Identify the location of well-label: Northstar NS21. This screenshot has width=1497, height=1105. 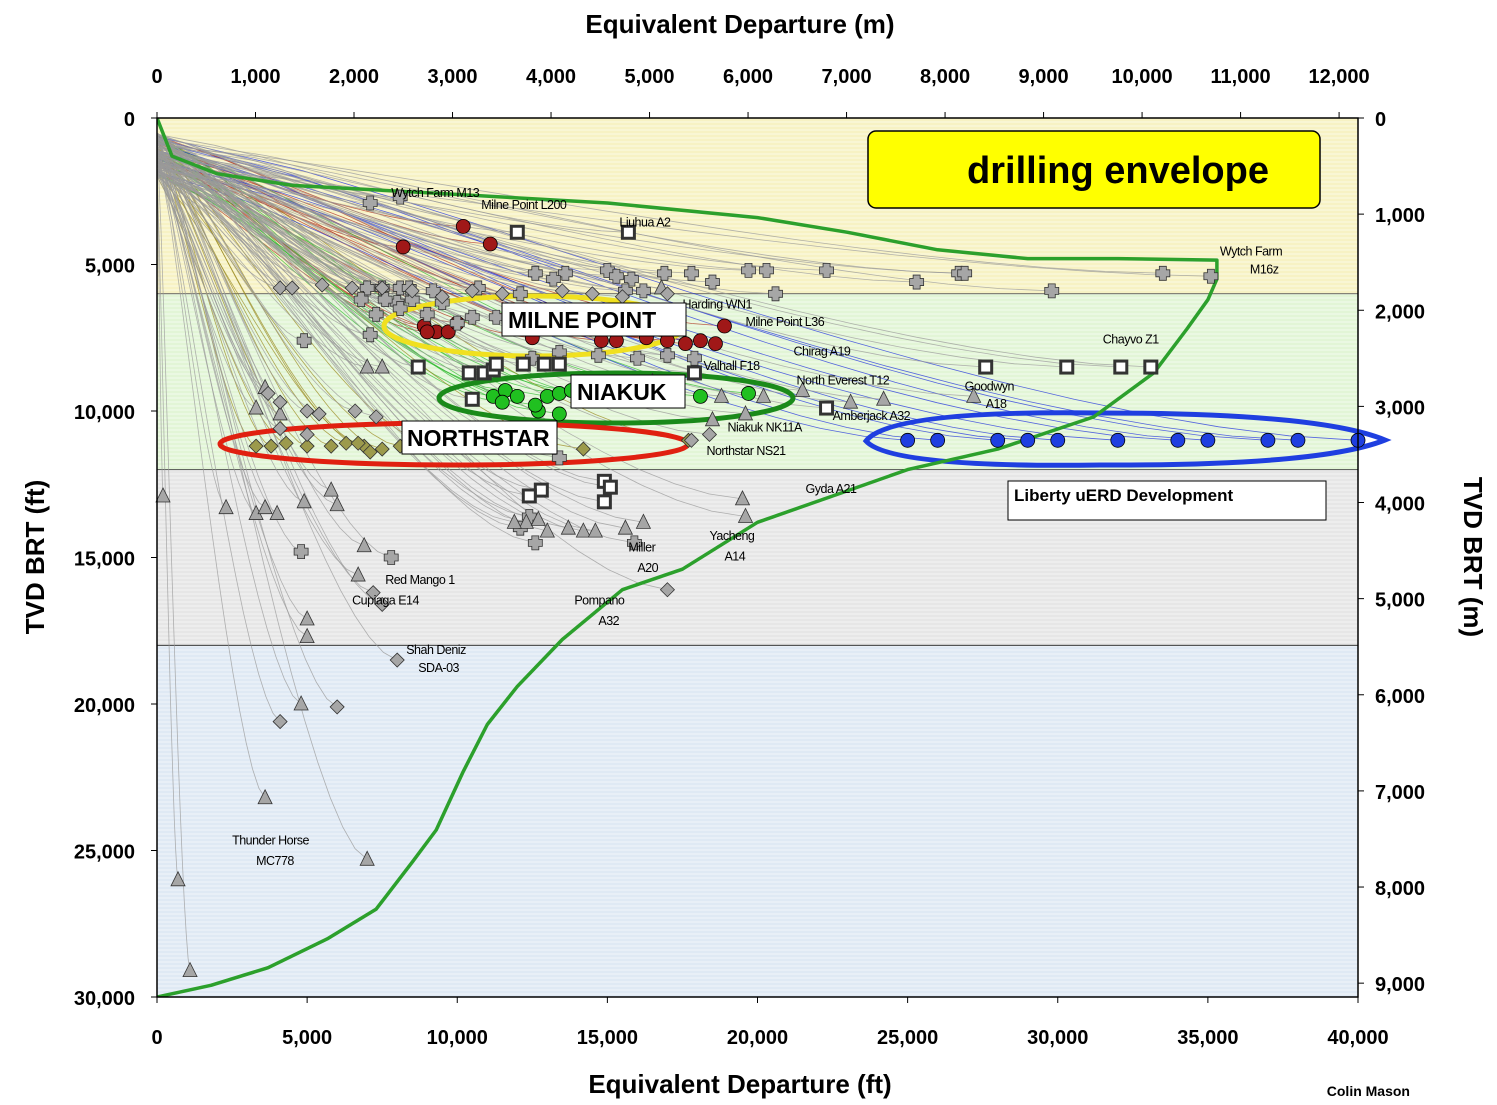
(746, 451).